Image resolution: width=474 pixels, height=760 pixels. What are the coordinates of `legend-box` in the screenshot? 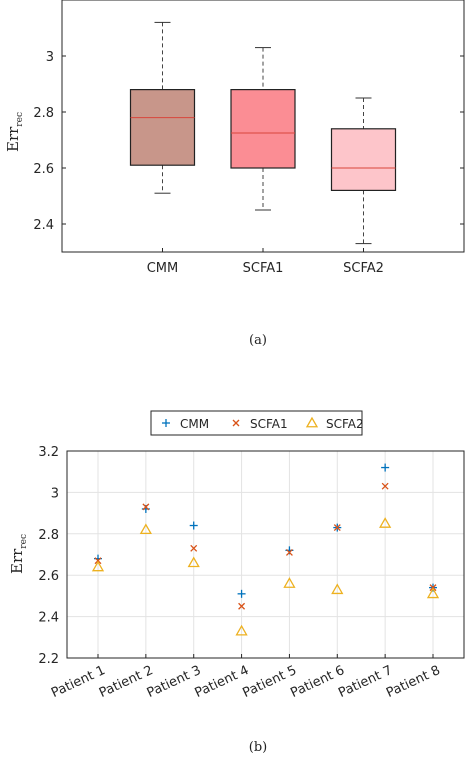 It's located at (256, 423).